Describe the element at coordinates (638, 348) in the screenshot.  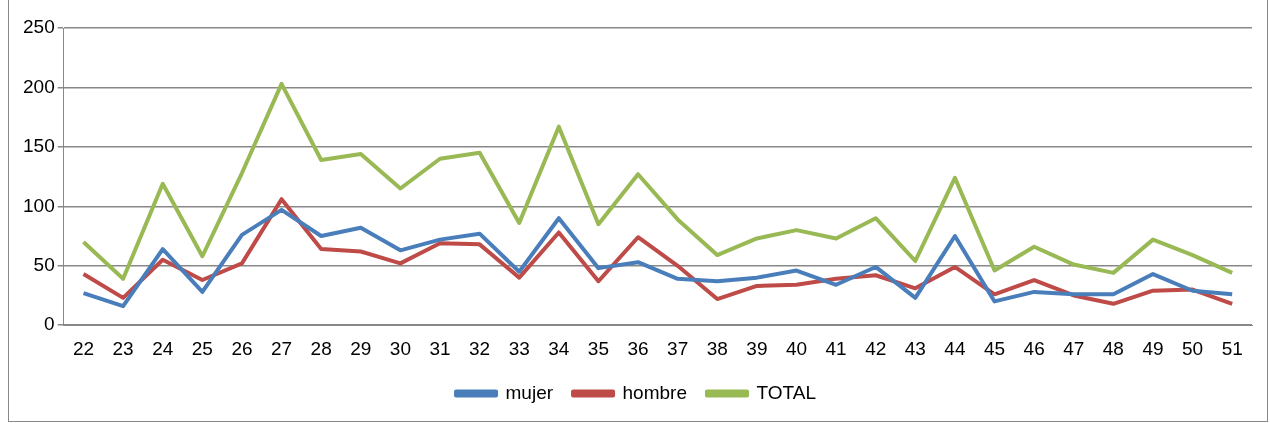
I see `x-tick-label: 36` at that location.